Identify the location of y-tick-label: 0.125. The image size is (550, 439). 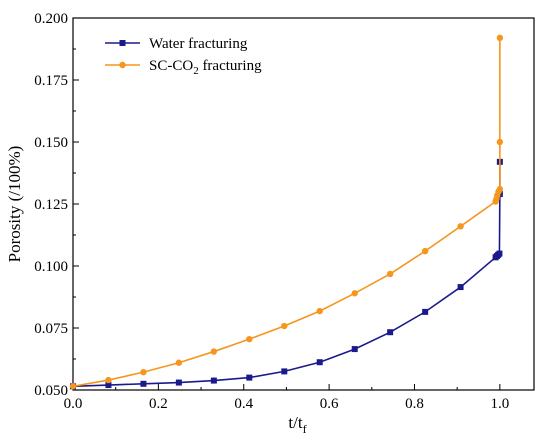
(51, 205).